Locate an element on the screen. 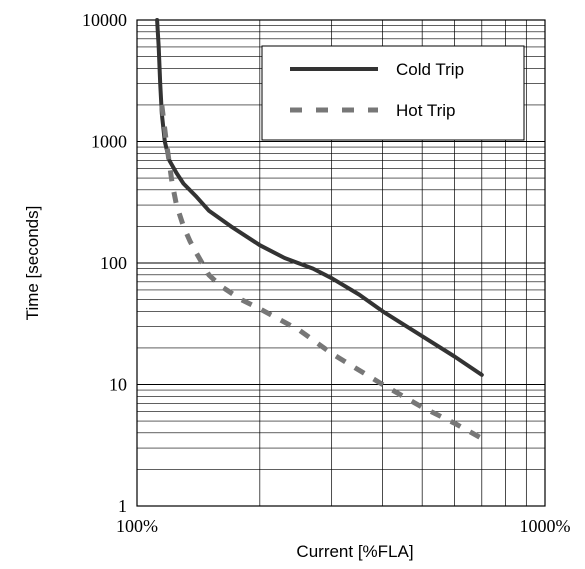 The width and height of the screenshot is (585, 569). legend: Cold Trip Hot Trip is located at coordinates (393, 93).